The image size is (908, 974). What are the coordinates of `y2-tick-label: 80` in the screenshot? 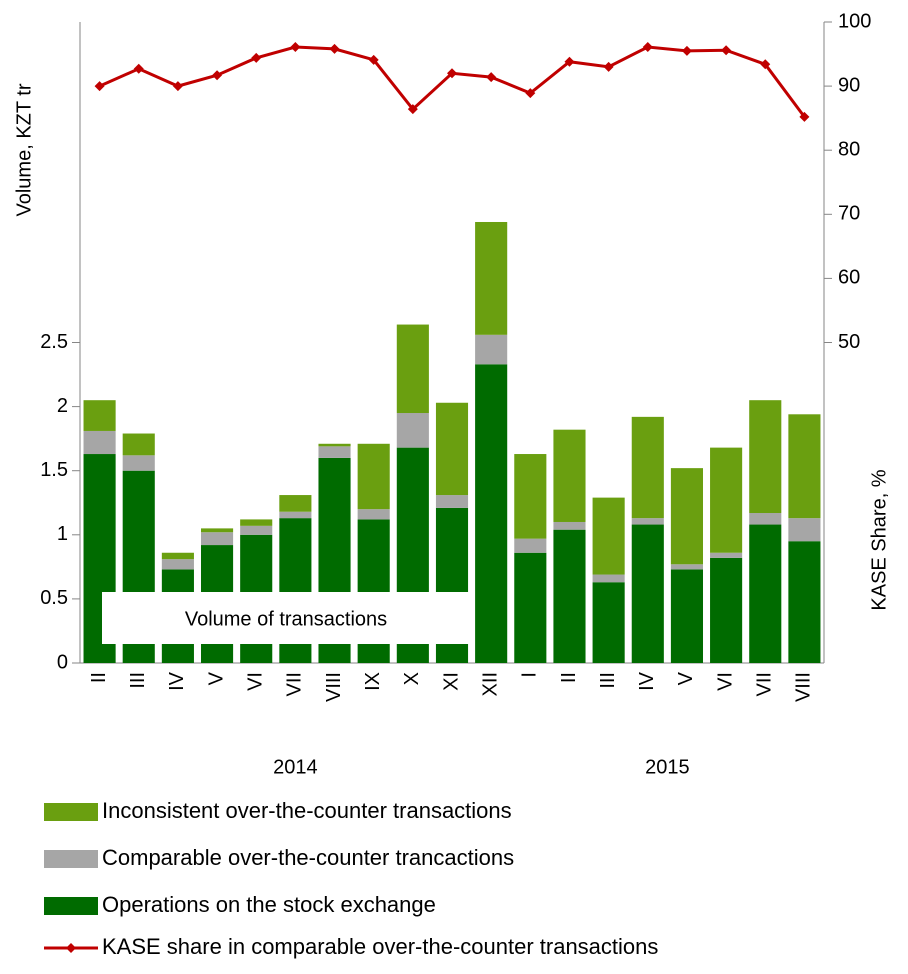 It's located at (849, 149).